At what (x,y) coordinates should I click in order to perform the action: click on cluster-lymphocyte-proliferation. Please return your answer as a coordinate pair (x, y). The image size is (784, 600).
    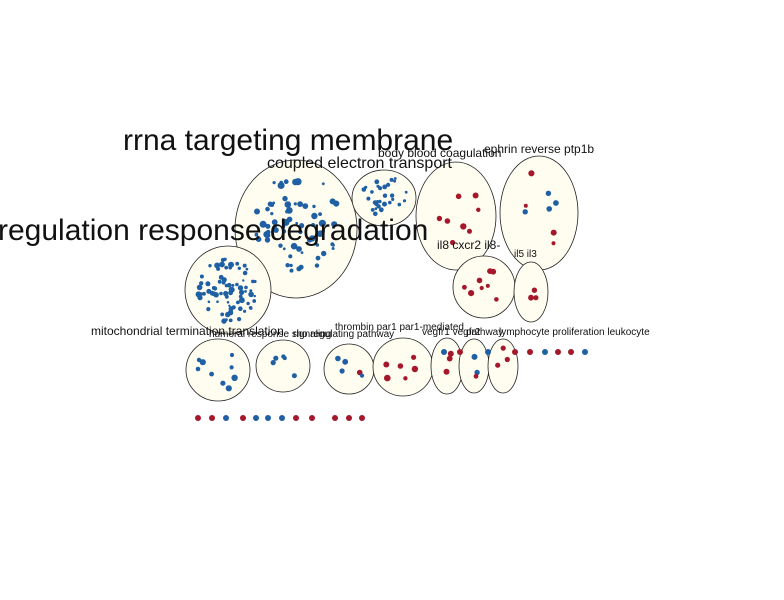
    Looking at the image, I should click on (503, 366).